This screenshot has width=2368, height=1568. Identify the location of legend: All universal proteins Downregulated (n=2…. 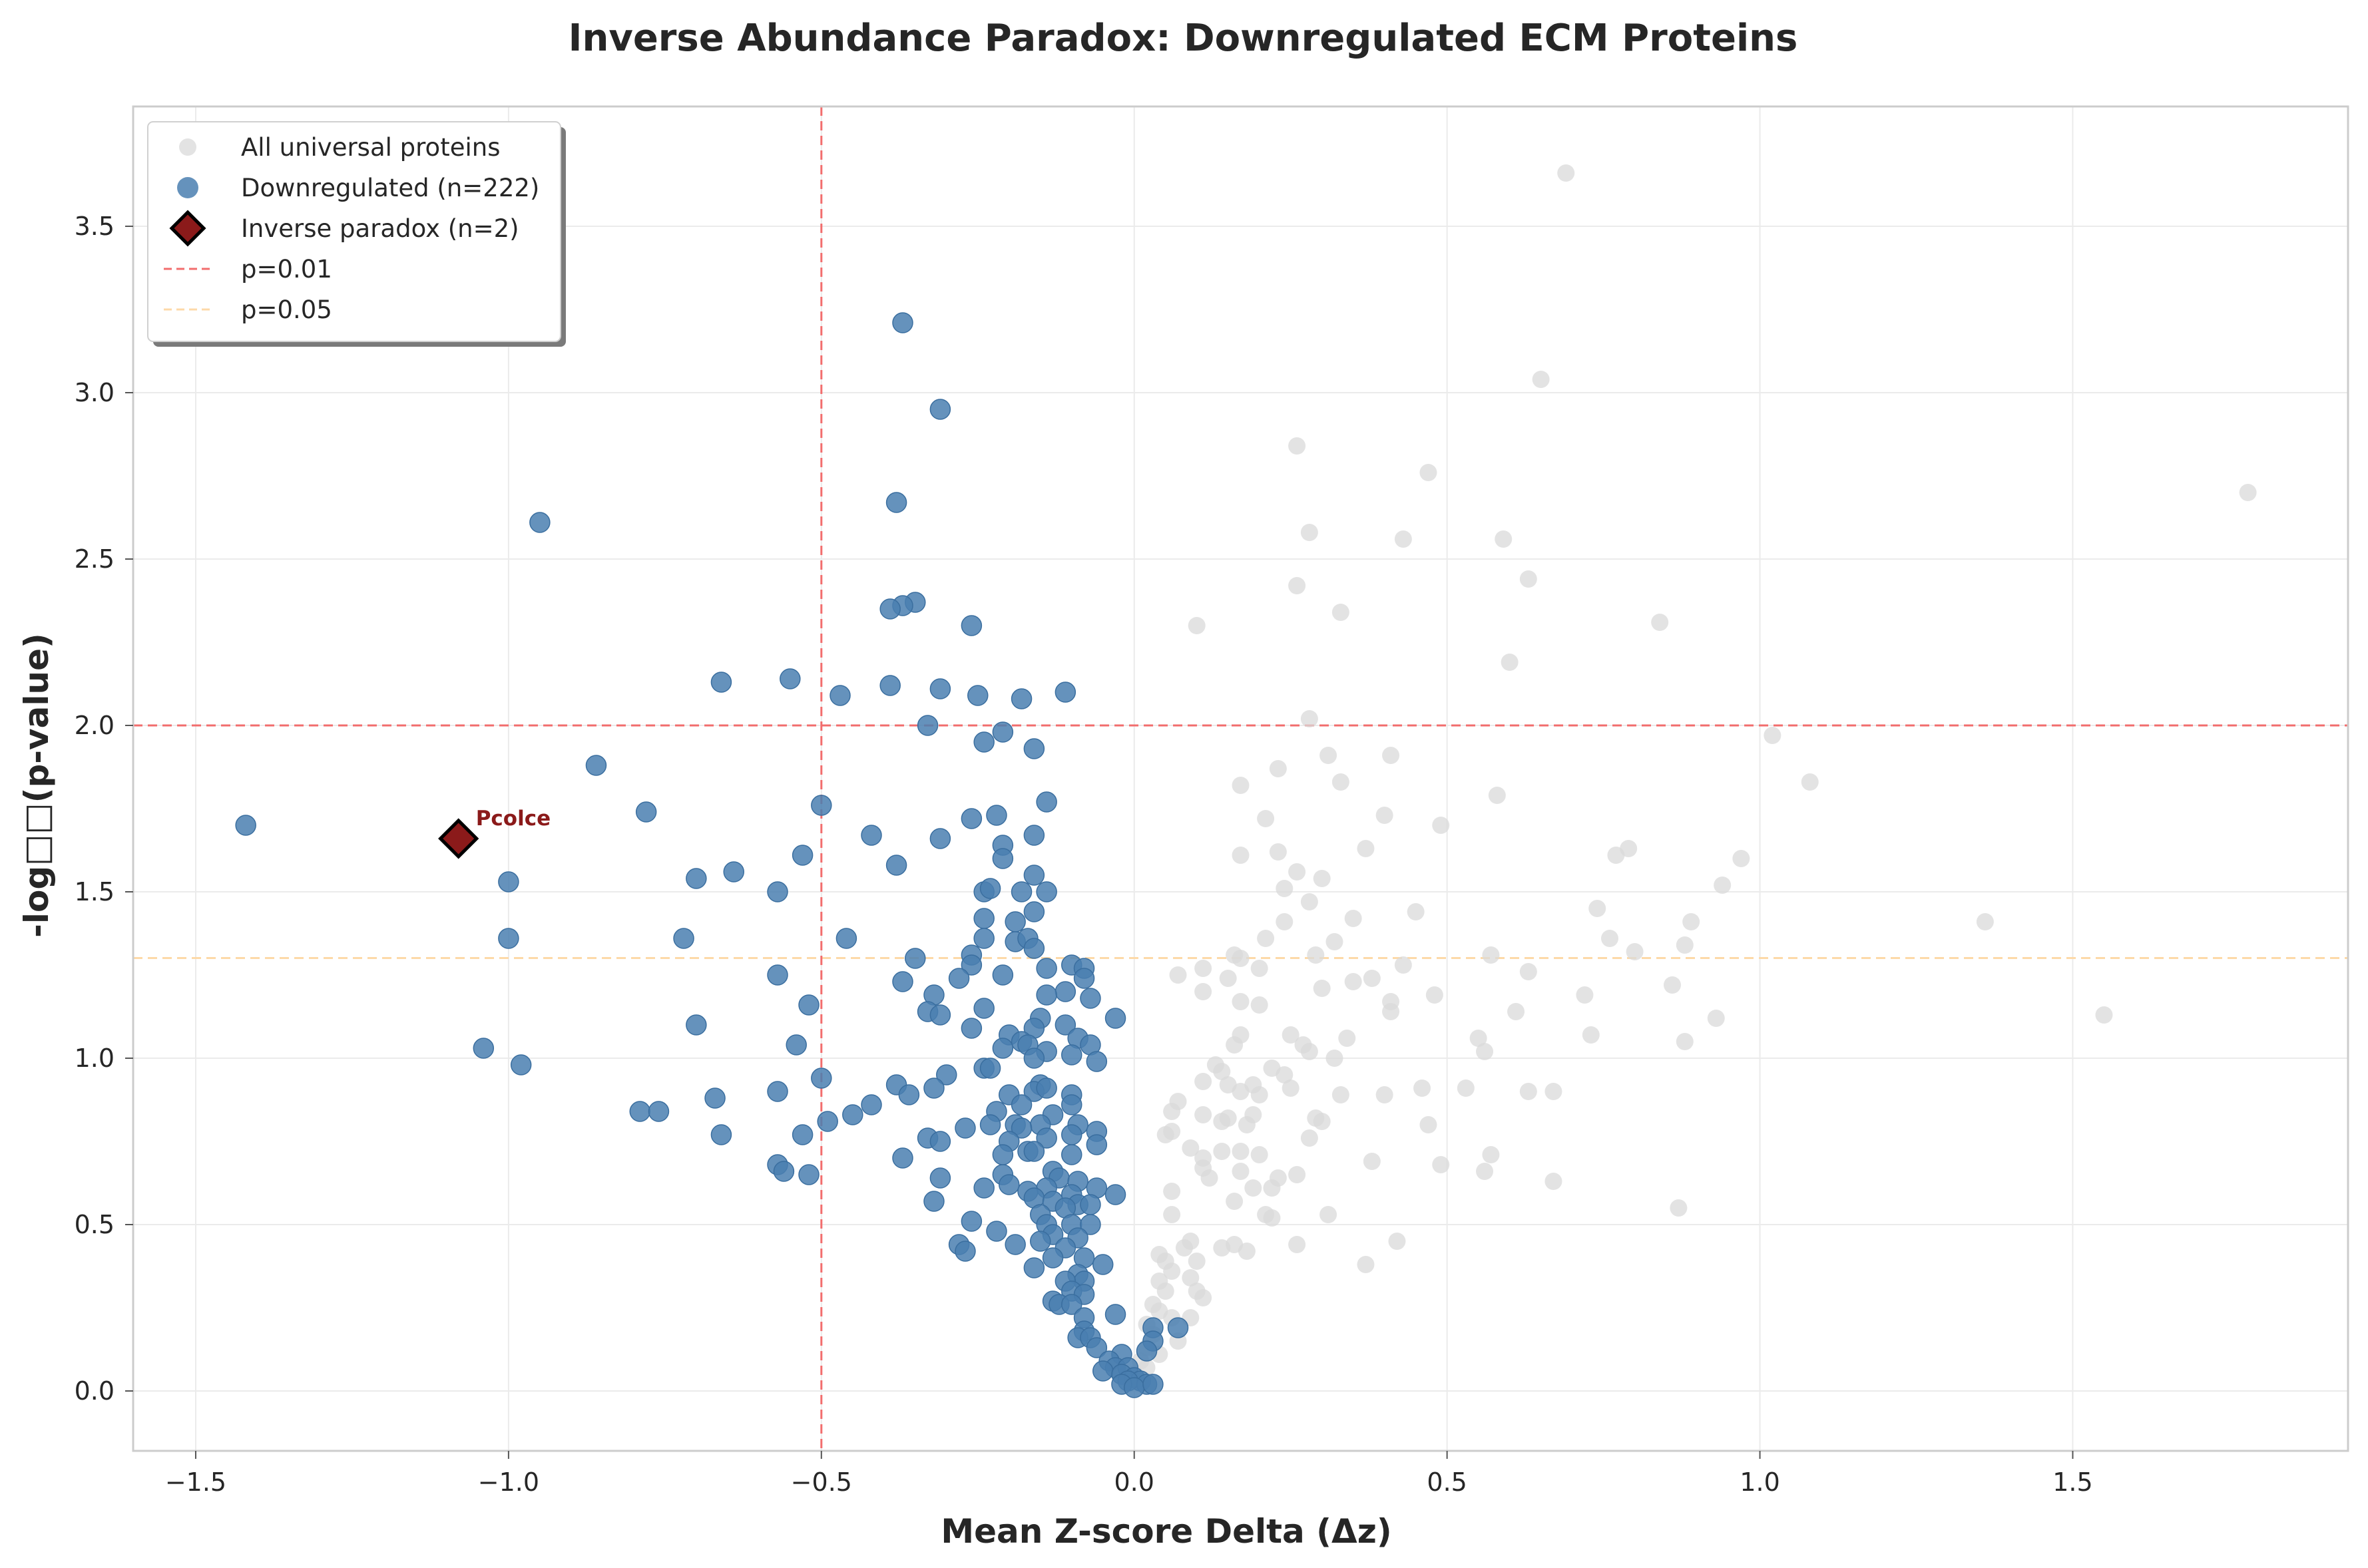
(356, 234).